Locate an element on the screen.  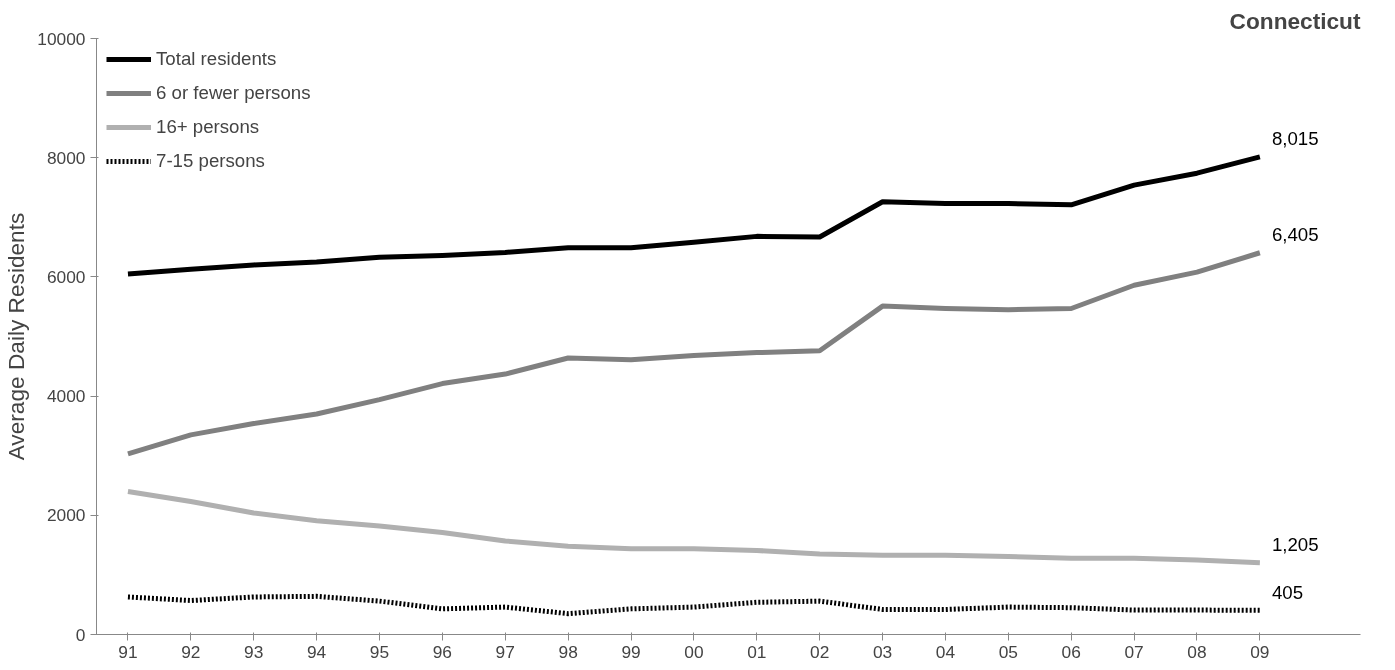
x-tick-label: 99 is located at coordinates (631, 651).